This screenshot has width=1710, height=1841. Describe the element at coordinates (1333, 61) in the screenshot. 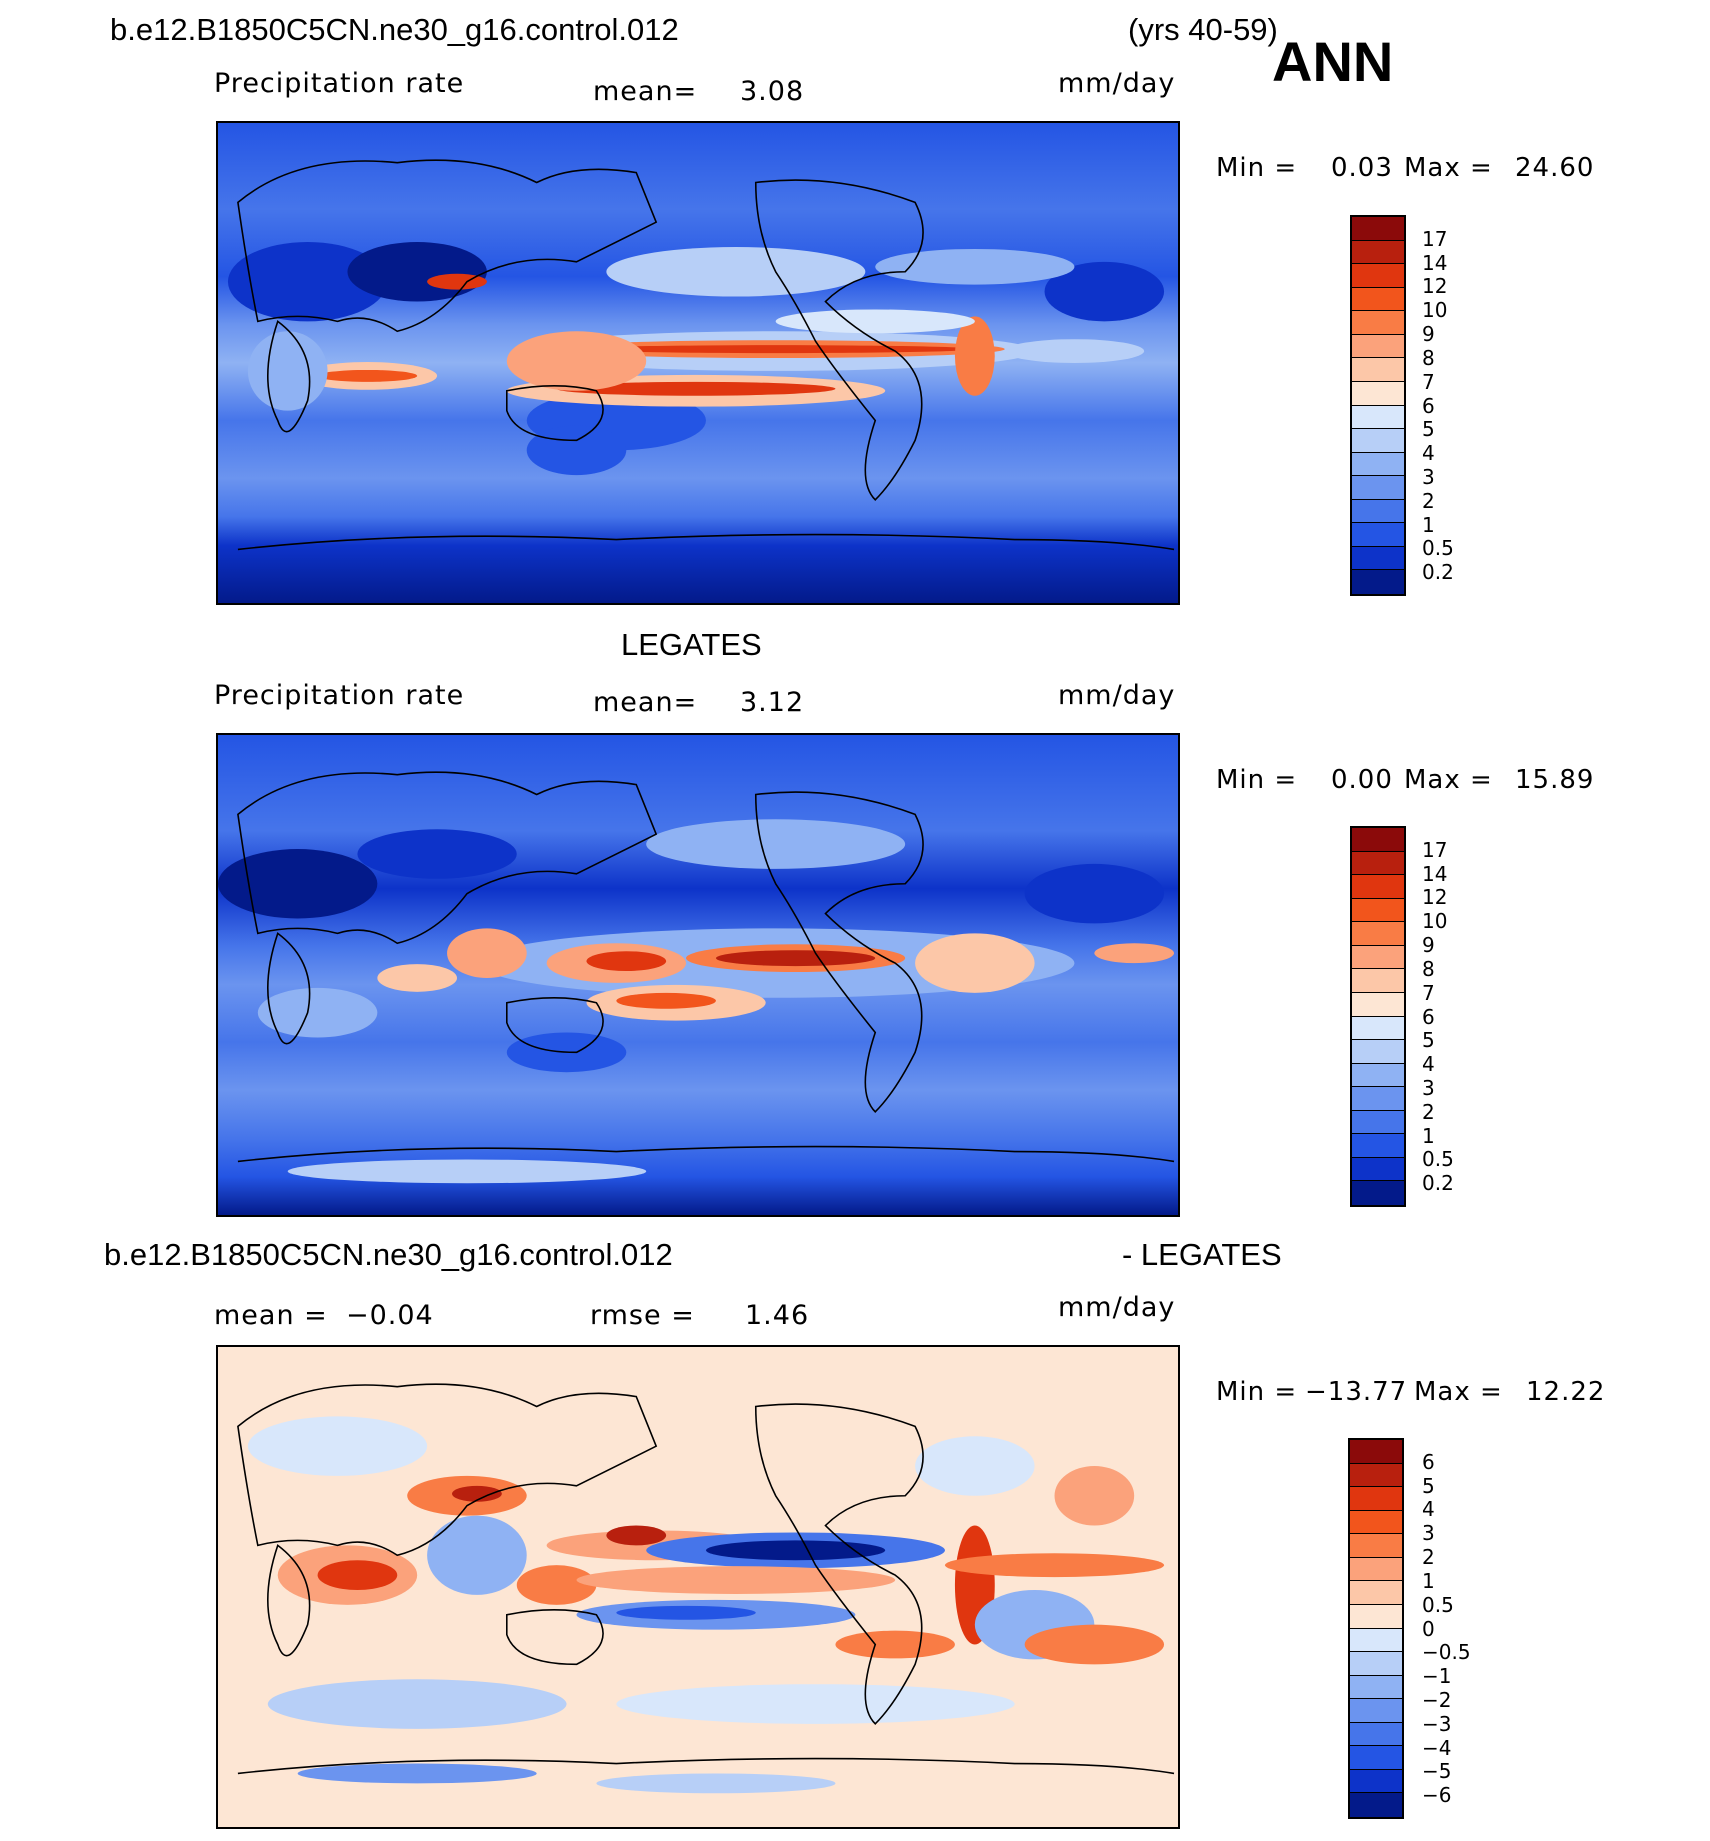

I see `season-label: ANN` at that location.